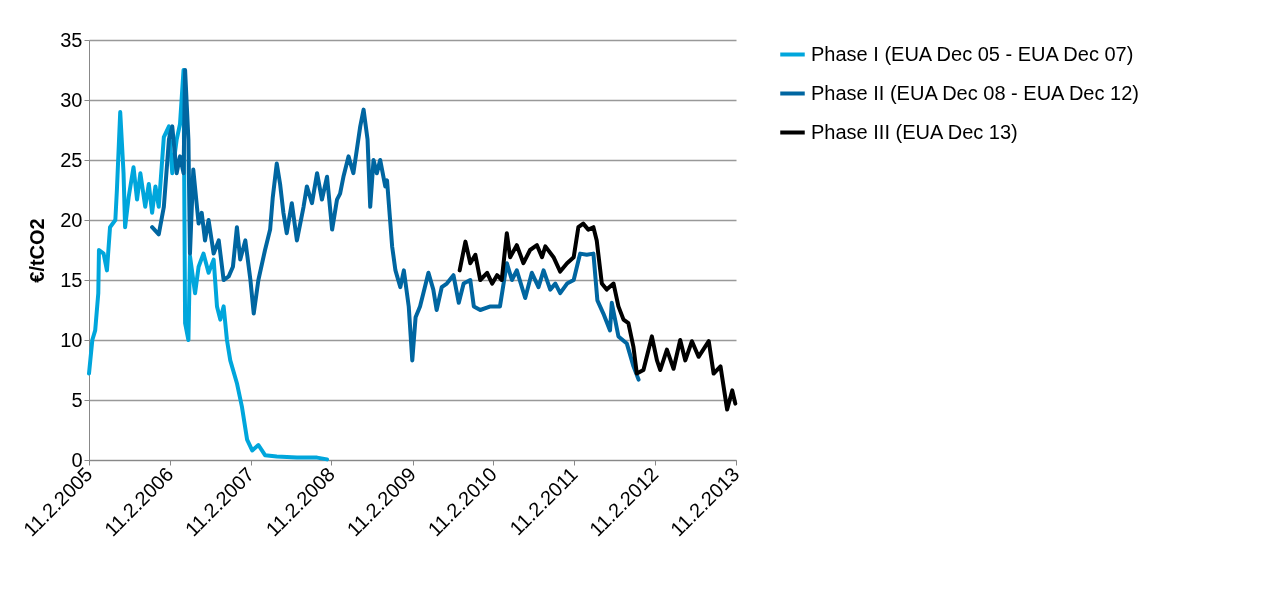 This screenshot has height=593, width=1266. Describe the element at coordinates (71, 39) in the screenshot. I see `y-tick-label: 35` at that location.